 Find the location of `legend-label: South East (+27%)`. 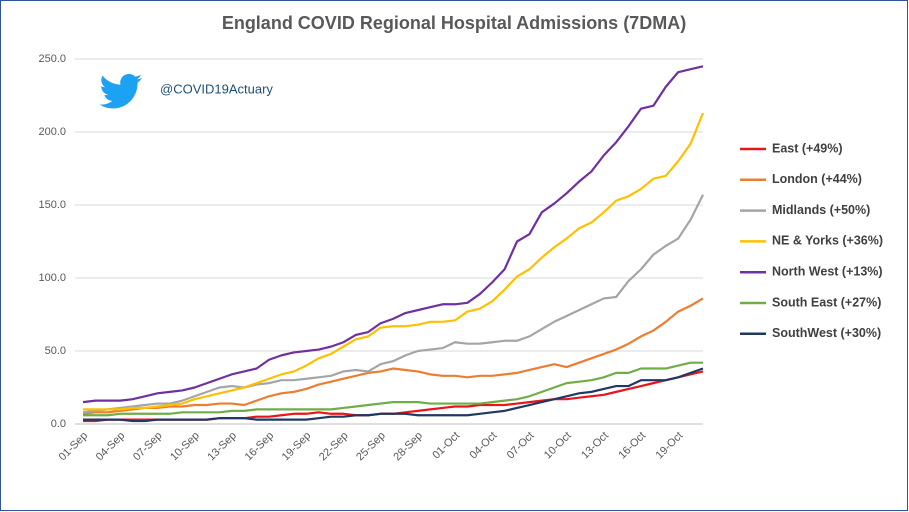

legend-label: South East (+27%) is located at coordinates (826, 302).